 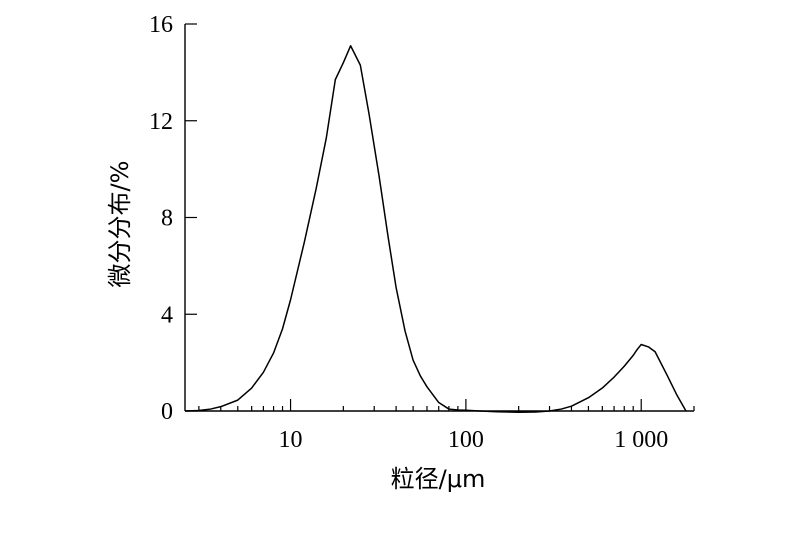 I want to click on x-tick-label: 100, so click(x=466, y=440).